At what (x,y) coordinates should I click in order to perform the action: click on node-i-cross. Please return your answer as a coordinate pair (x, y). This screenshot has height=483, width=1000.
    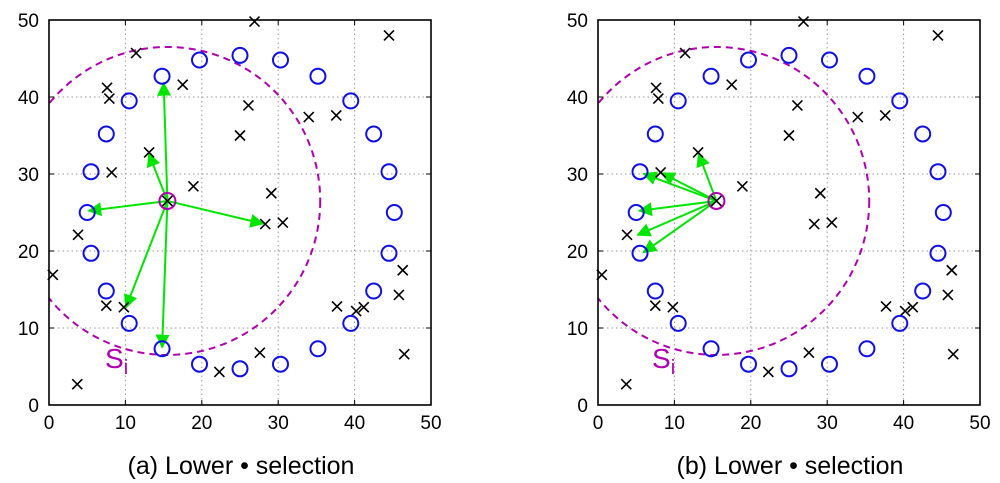
    Looking at the image, I should click on (167, 201).